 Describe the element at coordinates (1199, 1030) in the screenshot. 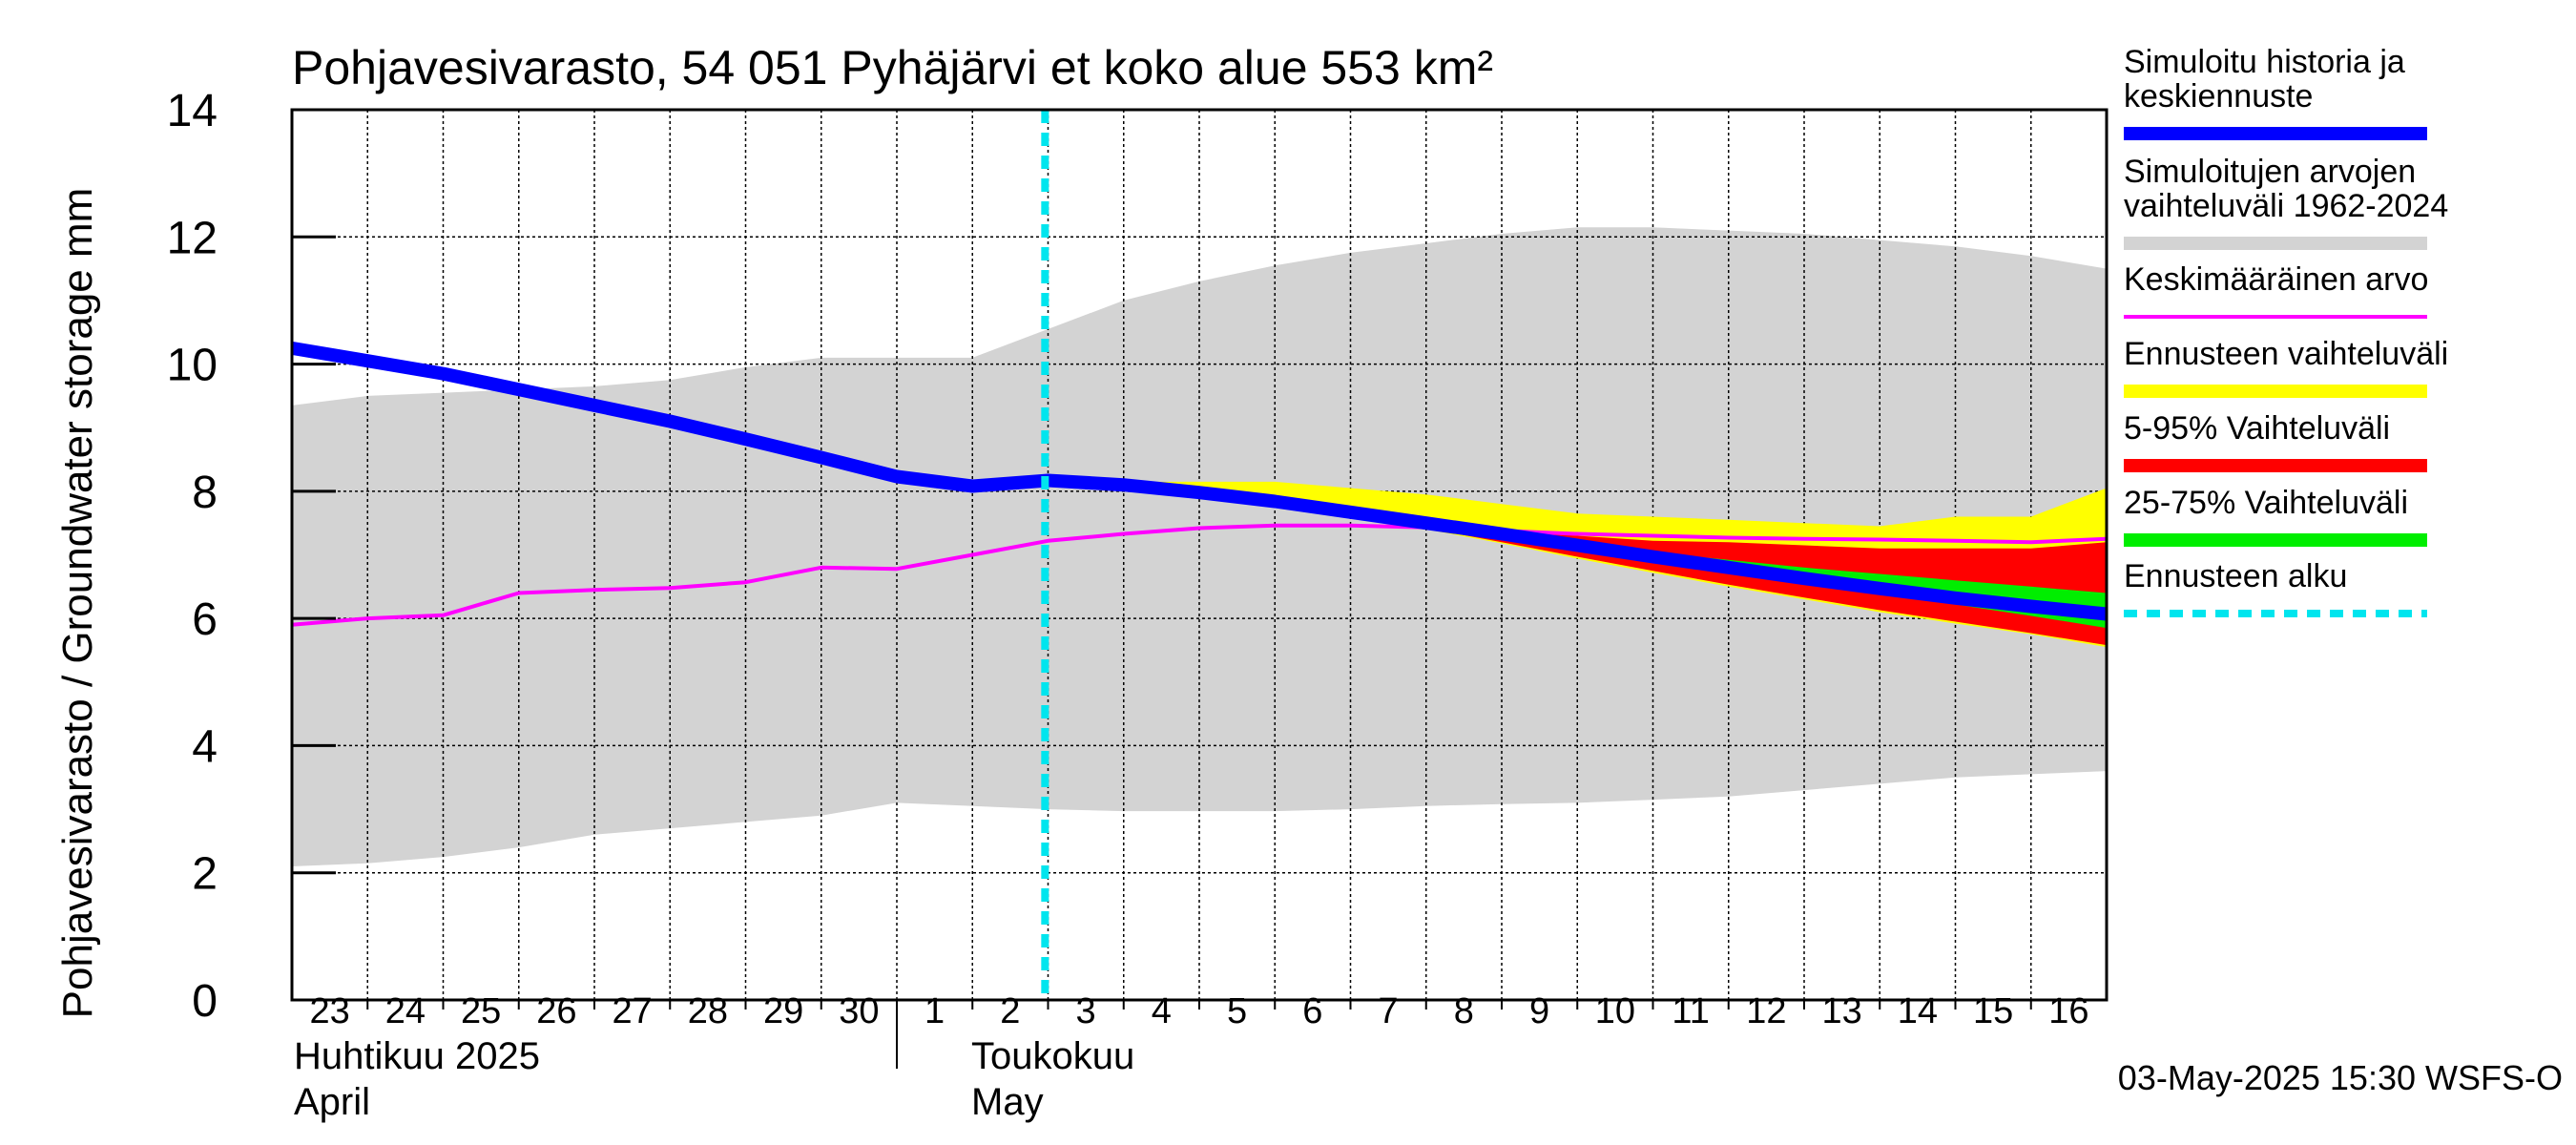

I see `x-axis: 23 24 25 26 27 28 29 30 1 2 3 4 5 6 7 8 9 10 11 12 13 14 15 16` at that location.